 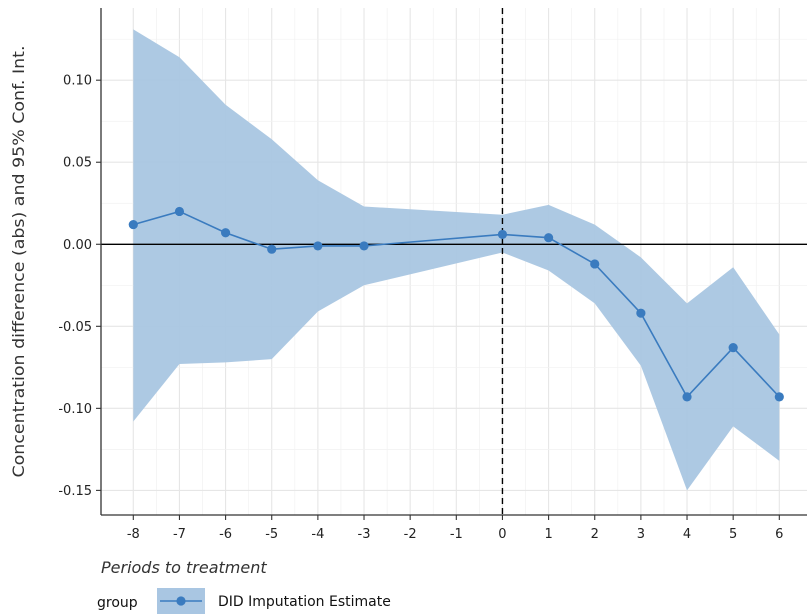 I want to click on x-tick-label-2: -6, so click(x=225, y=534).